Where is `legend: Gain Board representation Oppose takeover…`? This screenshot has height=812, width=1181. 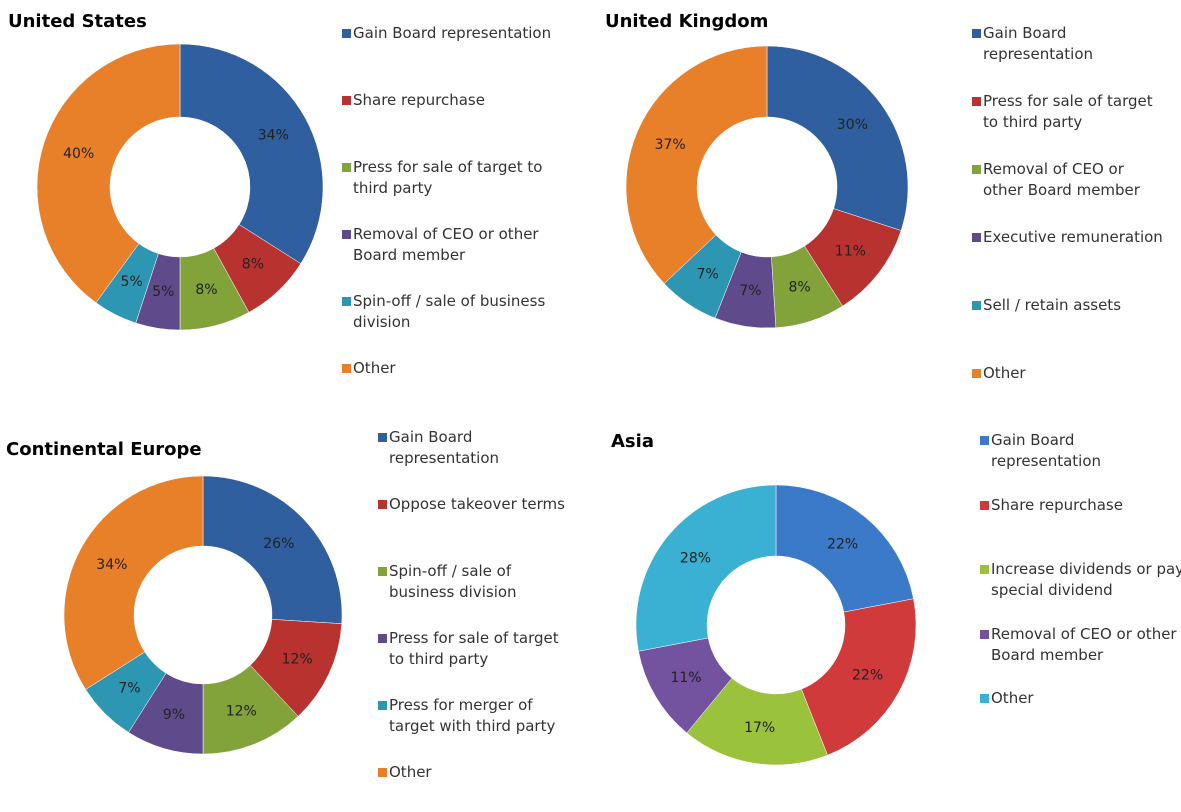 legend: Gain Board representation Oppose takeover… is located at coordinates (474, 620).